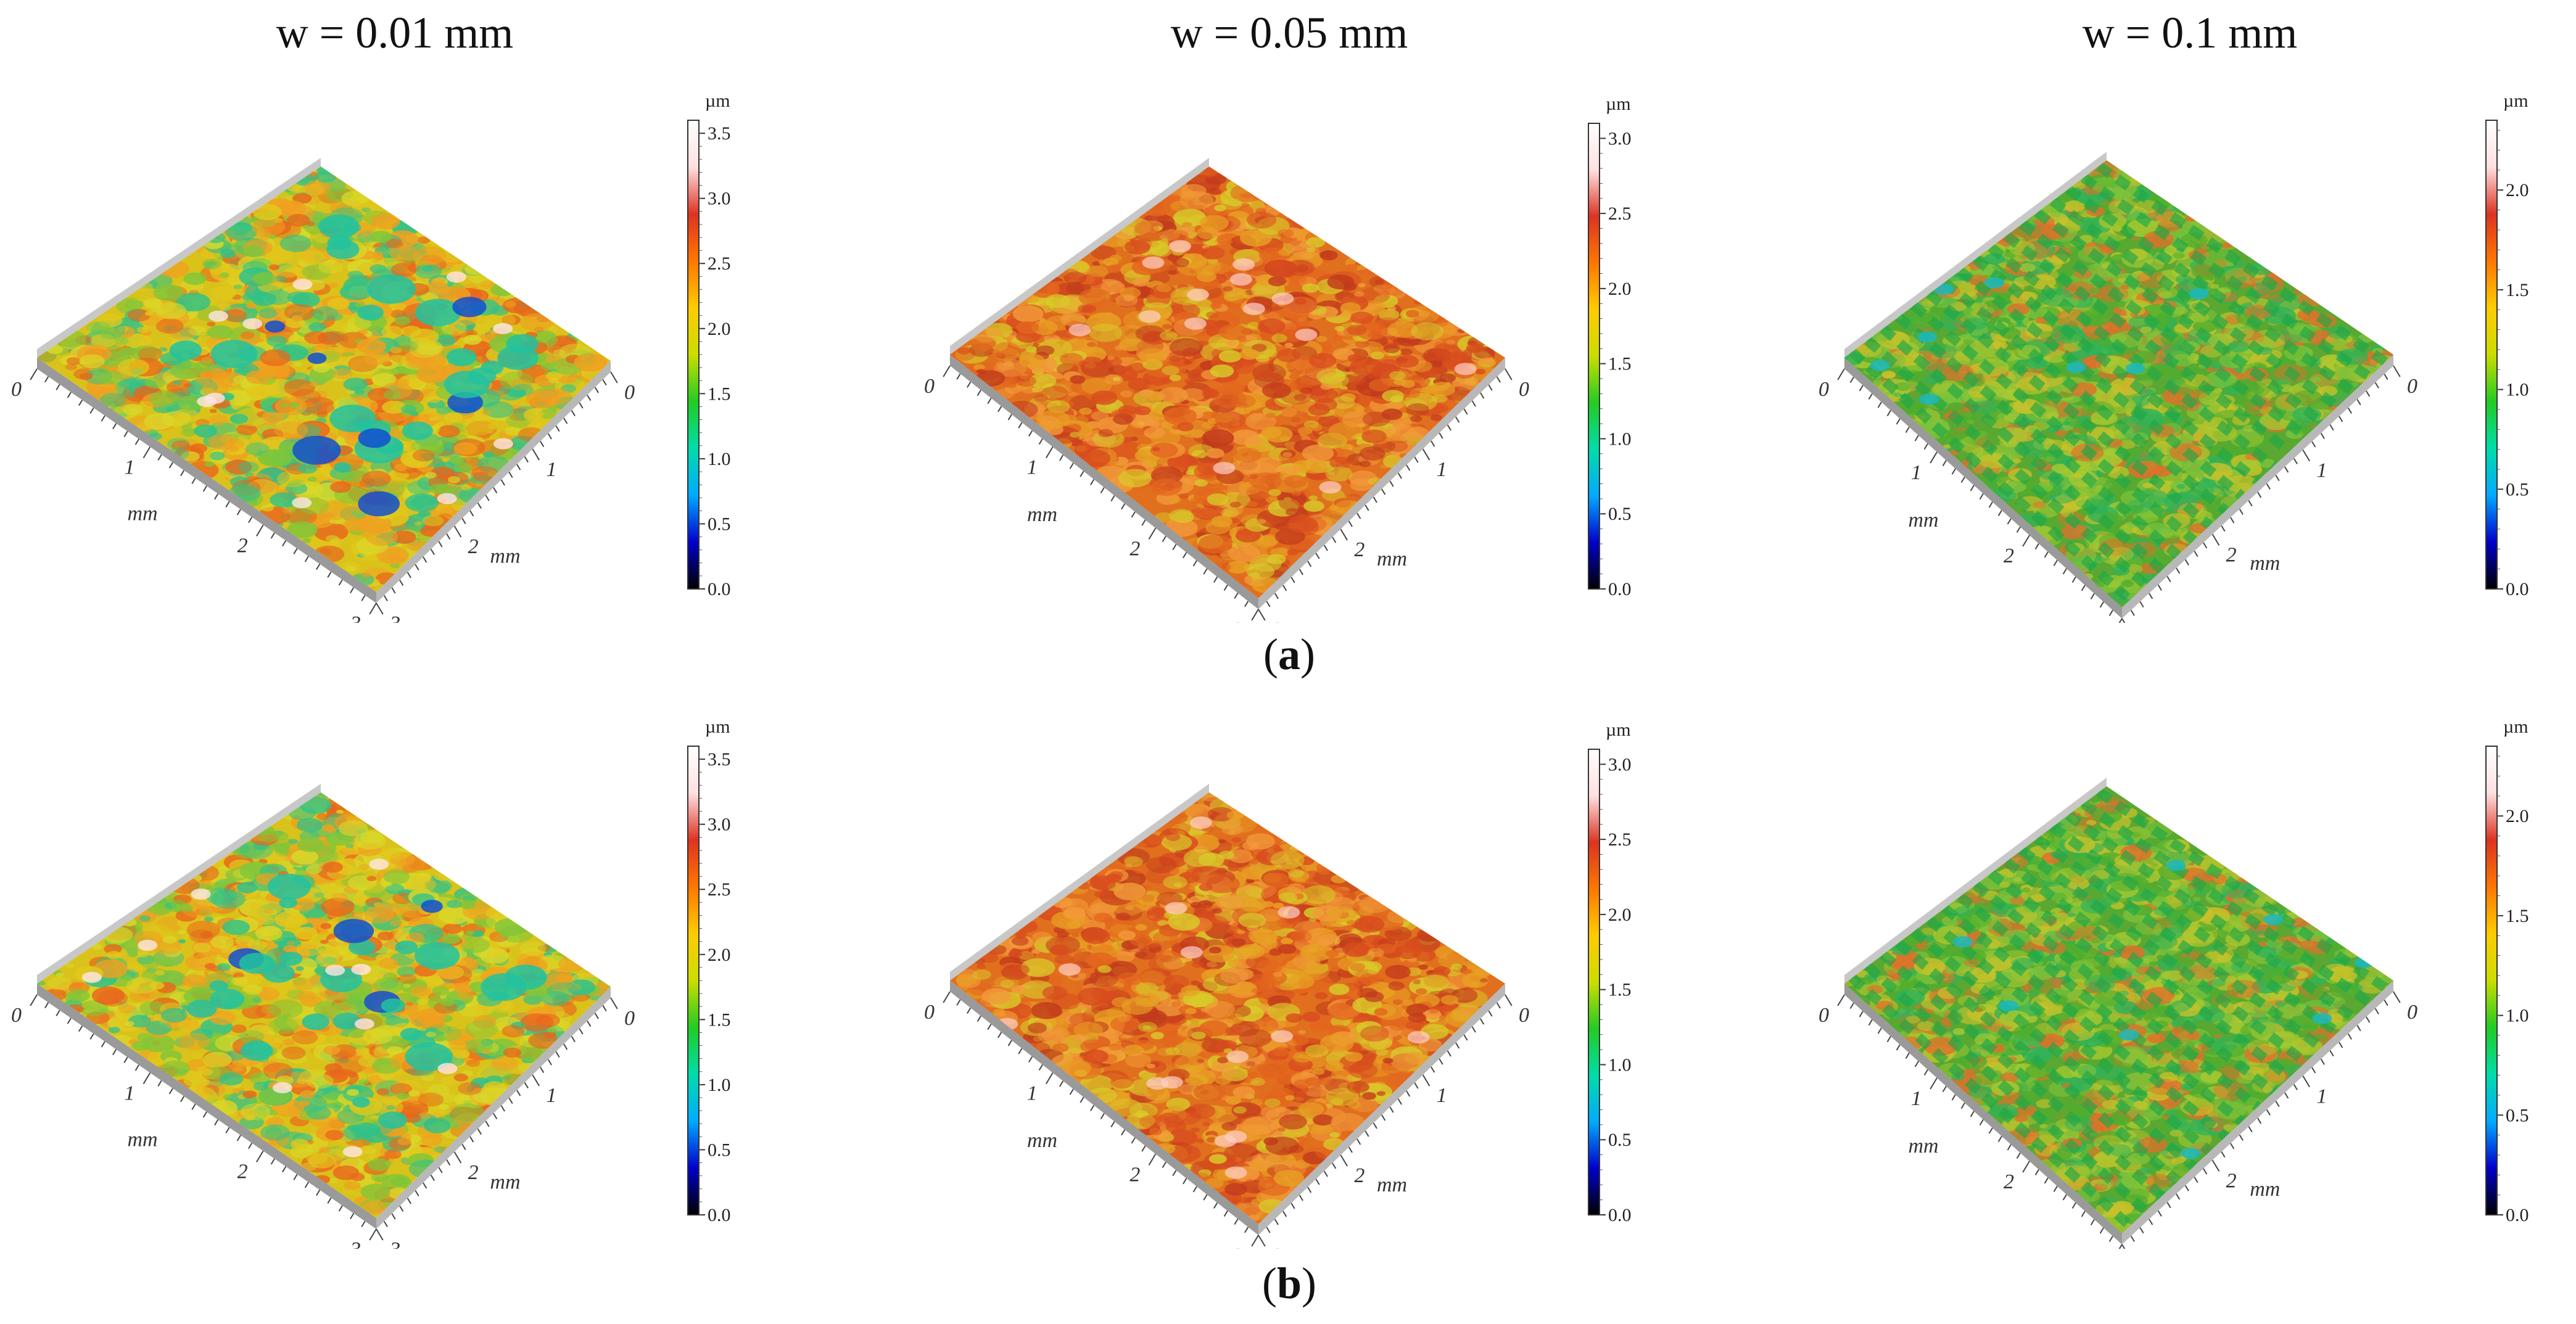  What do you see at coordinates (1288, 1283) in the screenshot?
I see `row-label-b: (b)` at bounding box center [1288, 1283].